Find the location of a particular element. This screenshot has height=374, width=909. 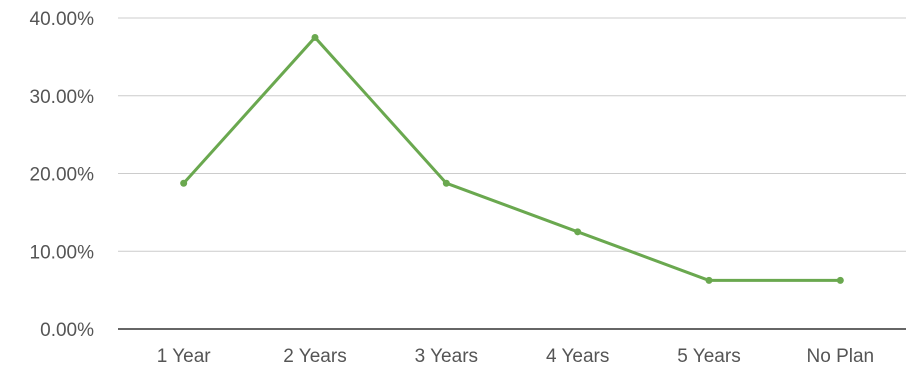

y-tick-labels: 0.00% 10.00% 20.00% 30.00% 40.00% is located at coordinates (62, 175).